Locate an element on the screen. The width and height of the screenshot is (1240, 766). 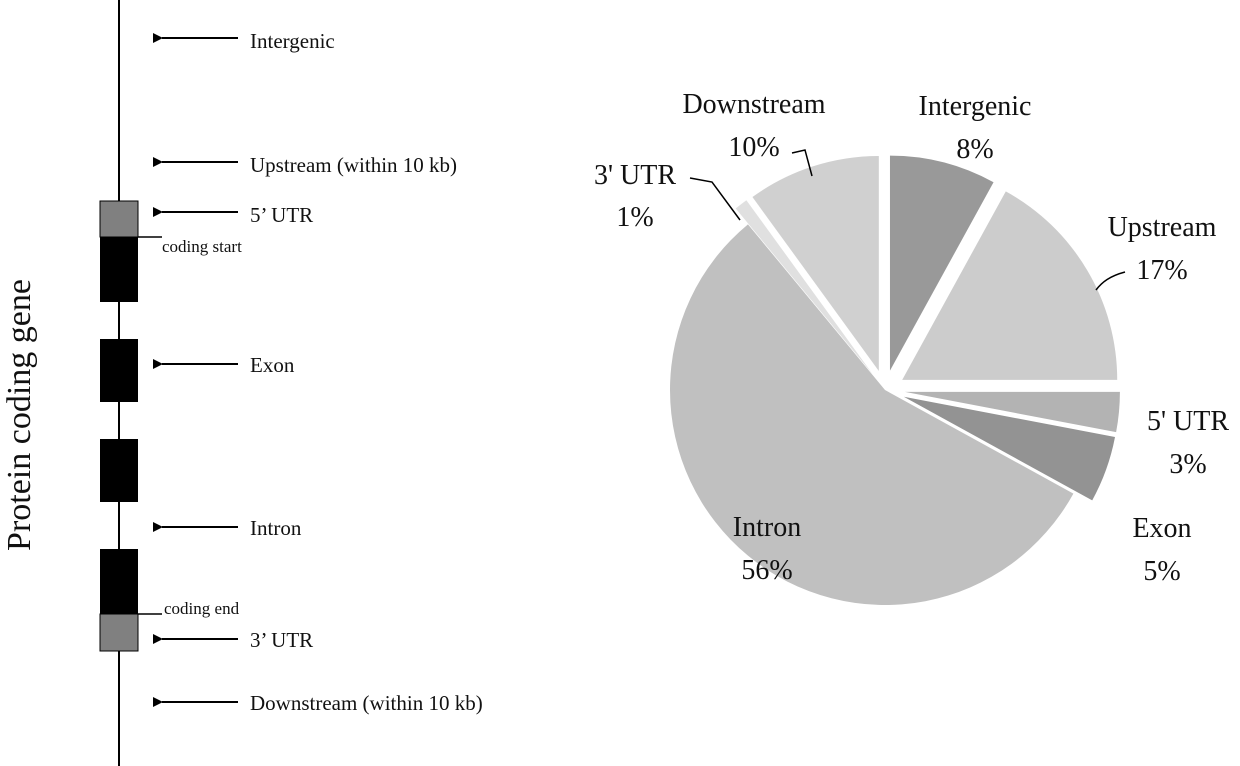
pie-label-value-intron: 56% is located at coordinates (766, 570).